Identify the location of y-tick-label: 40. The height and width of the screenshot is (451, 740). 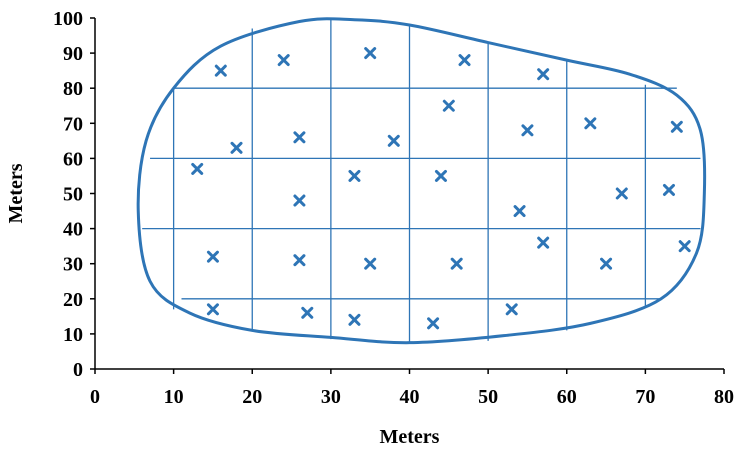
(73, 230).